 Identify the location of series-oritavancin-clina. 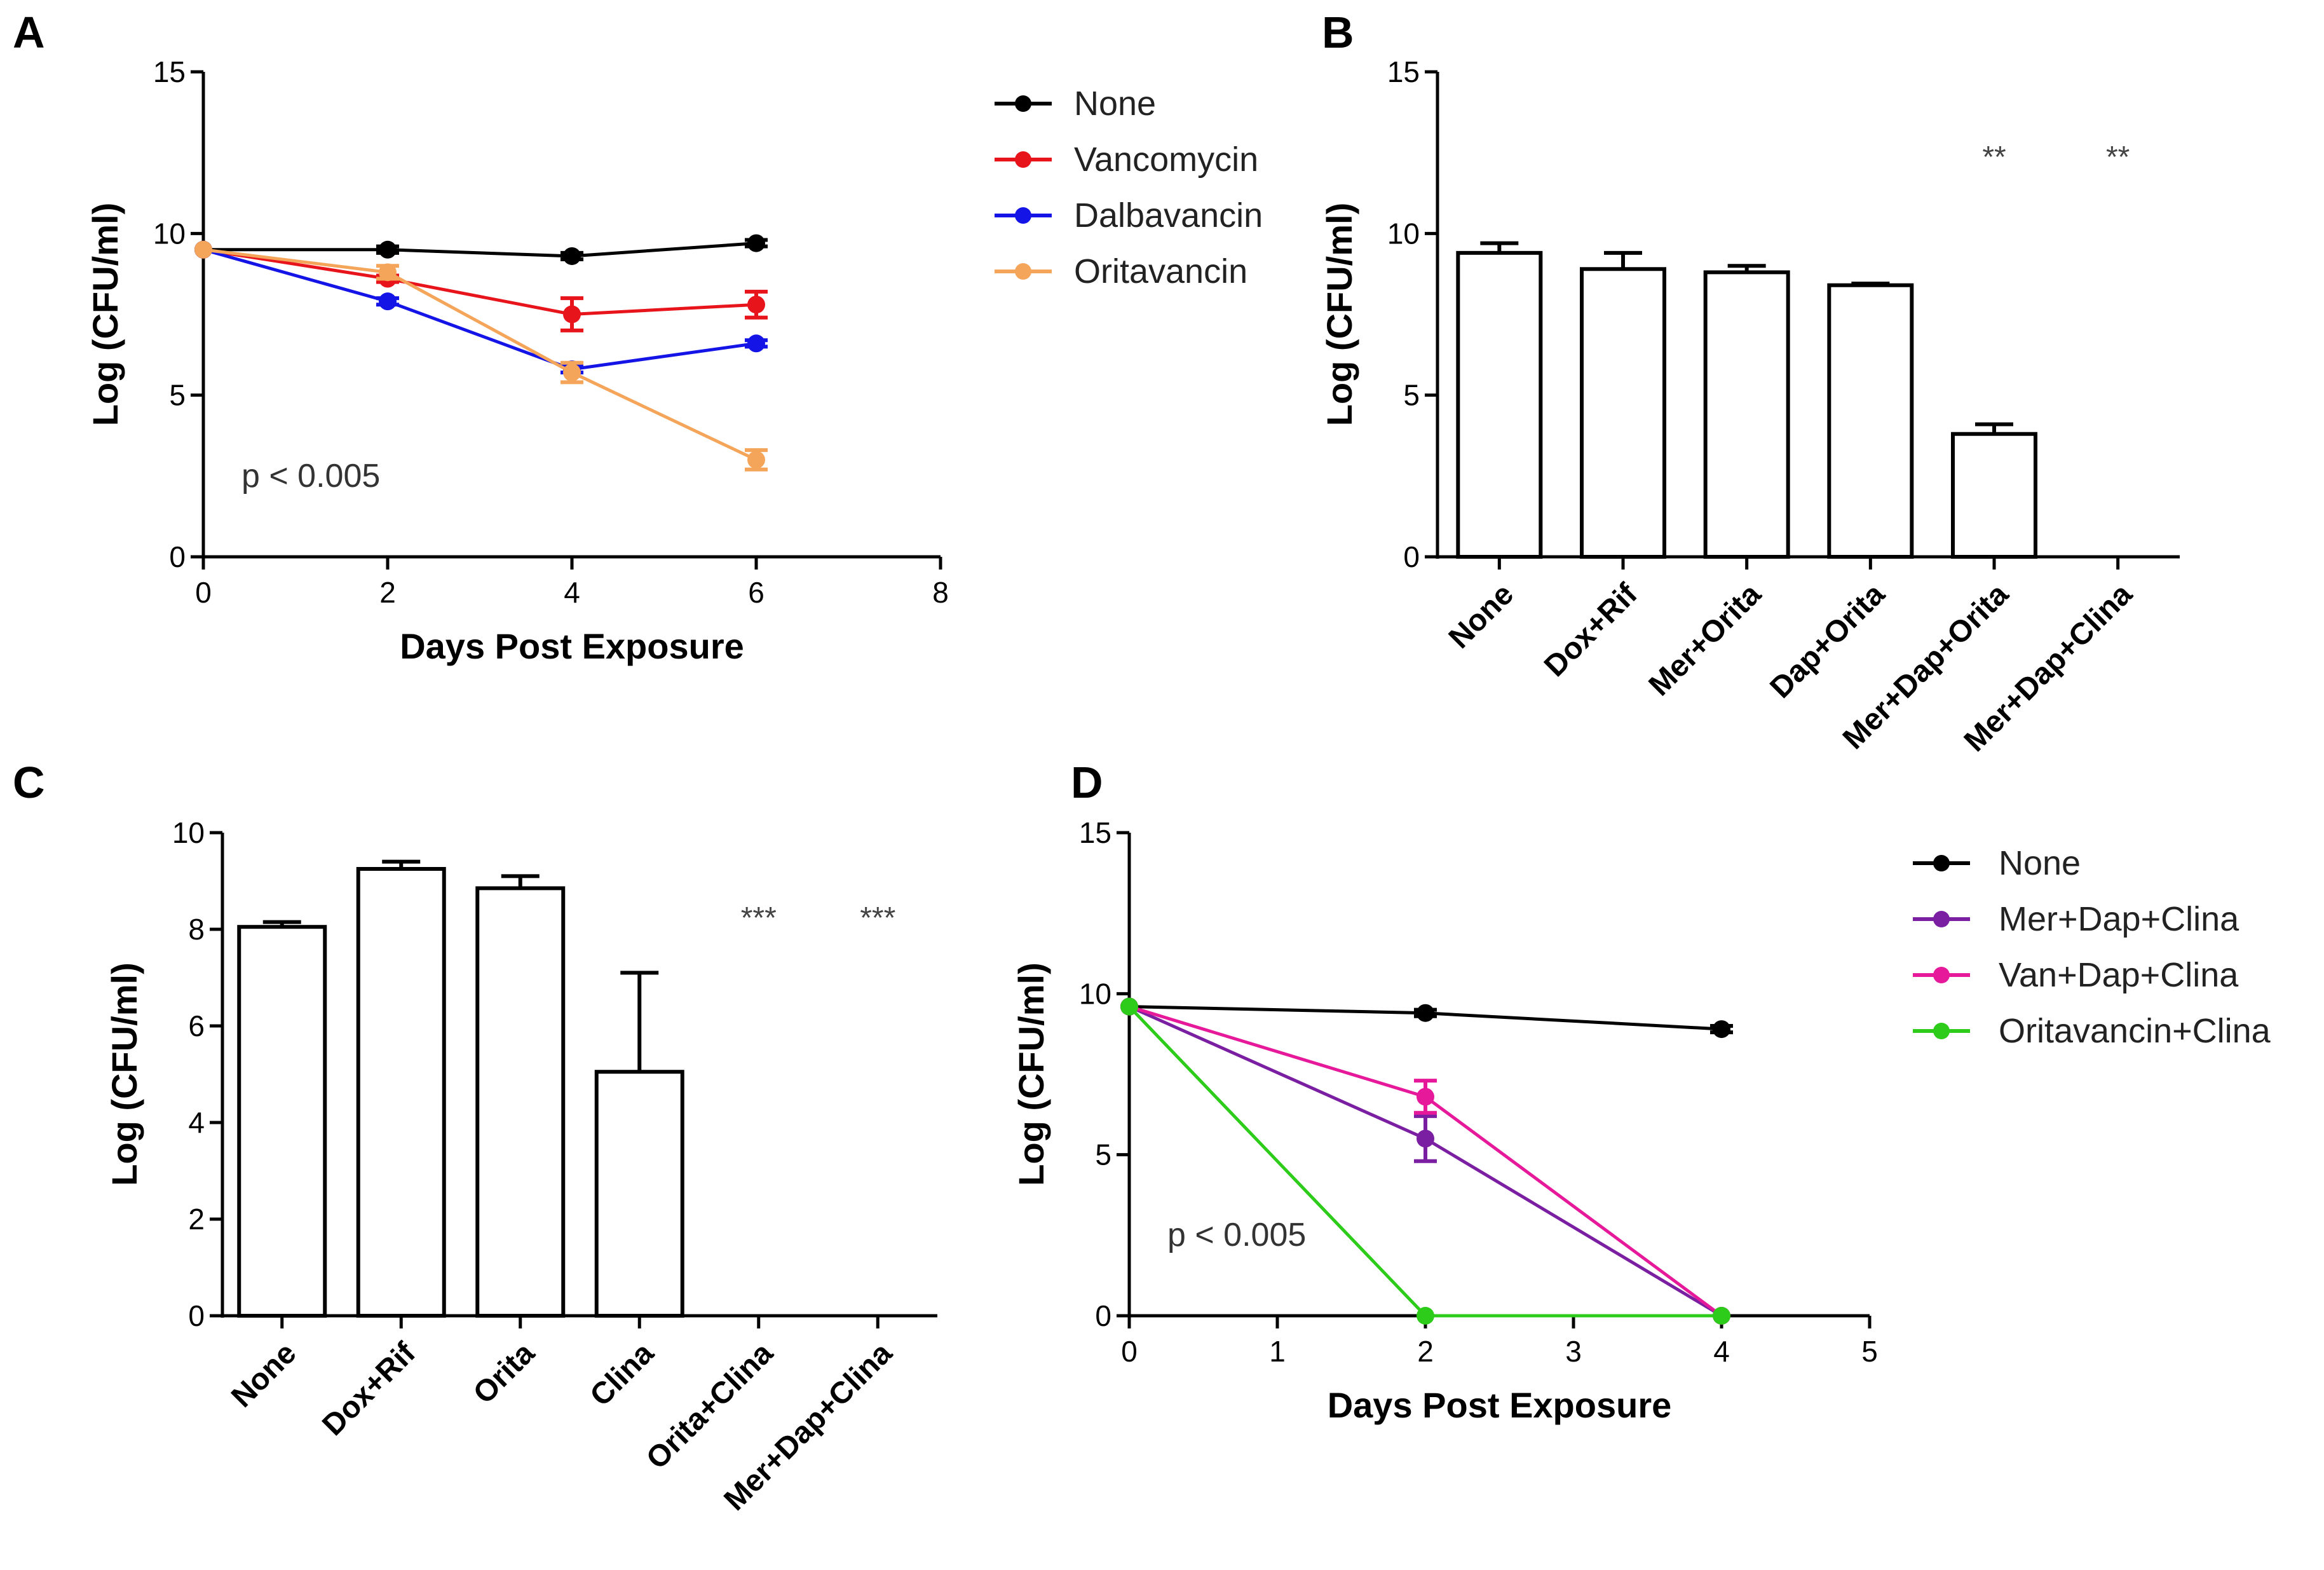
(1425, 1161).